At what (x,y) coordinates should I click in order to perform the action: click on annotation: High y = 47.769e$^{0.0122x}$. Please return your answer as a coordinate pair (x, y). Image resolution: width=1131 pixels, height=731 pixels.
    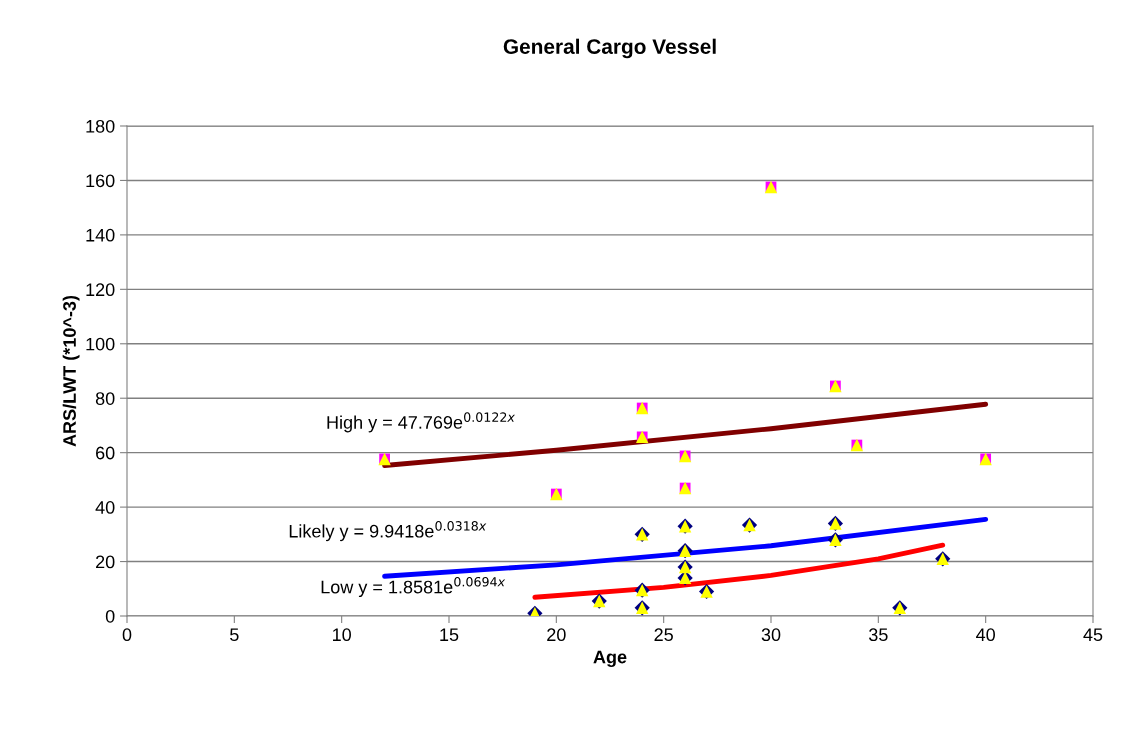
    Looking at the image, I should click on (421, 422).